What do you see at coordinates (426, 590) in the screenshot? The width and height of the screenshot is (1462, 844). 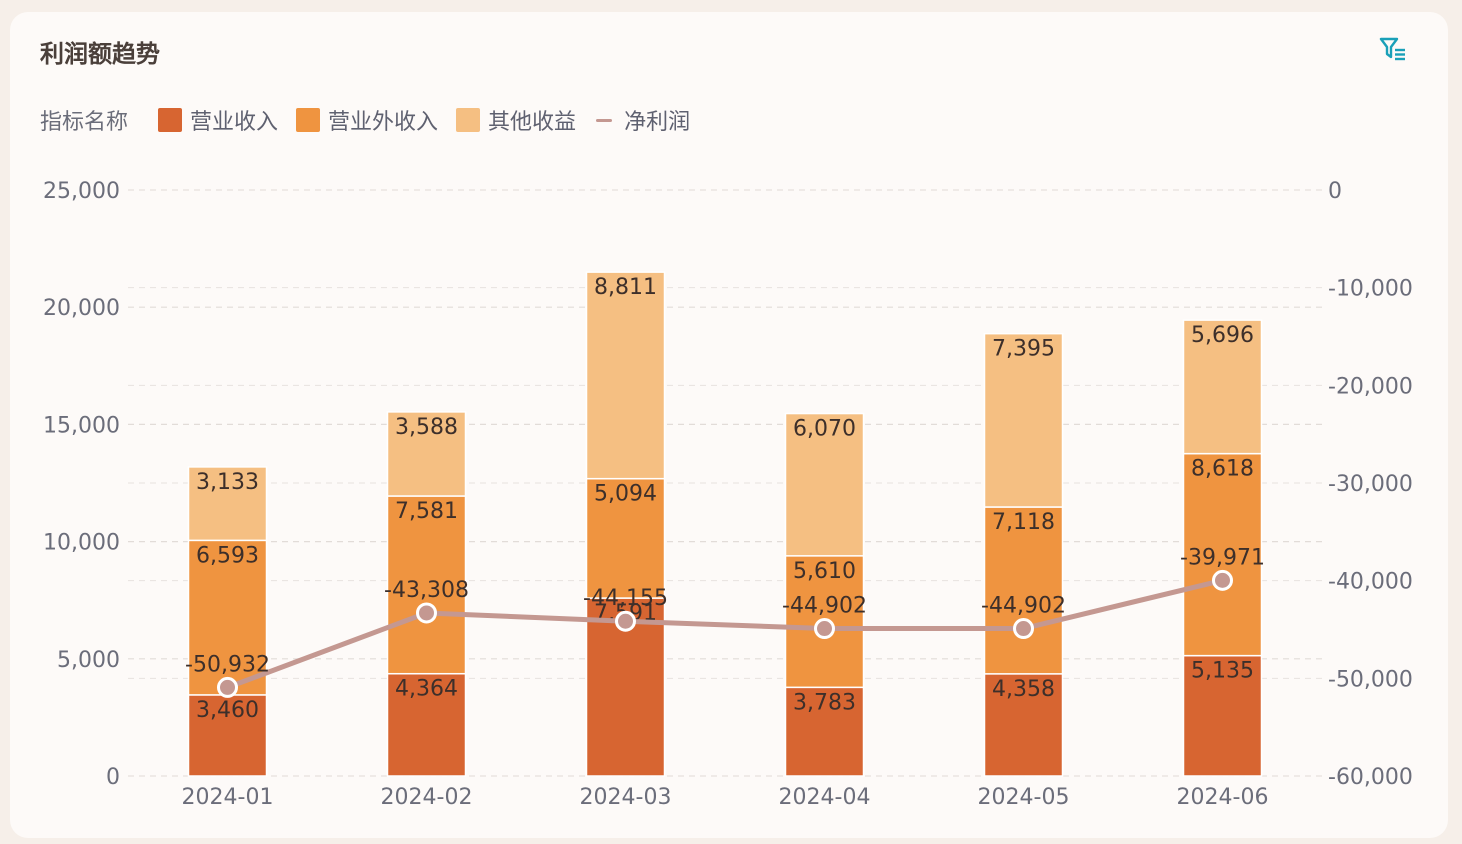 I see `net-profit-data-label: -43,308` at bounding box center [426, 590].